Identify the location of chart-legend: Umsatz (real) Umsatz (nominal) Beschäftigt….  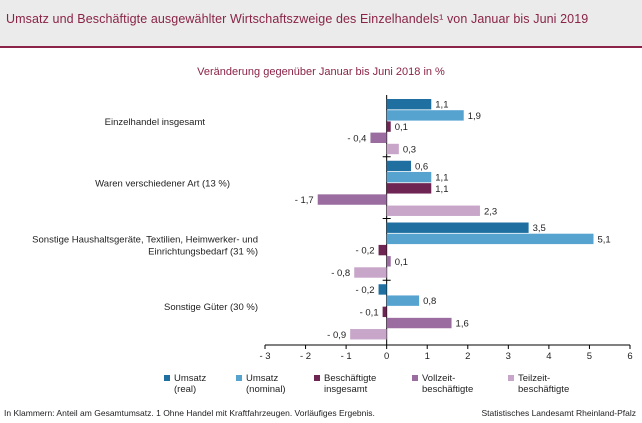
(321, 389).